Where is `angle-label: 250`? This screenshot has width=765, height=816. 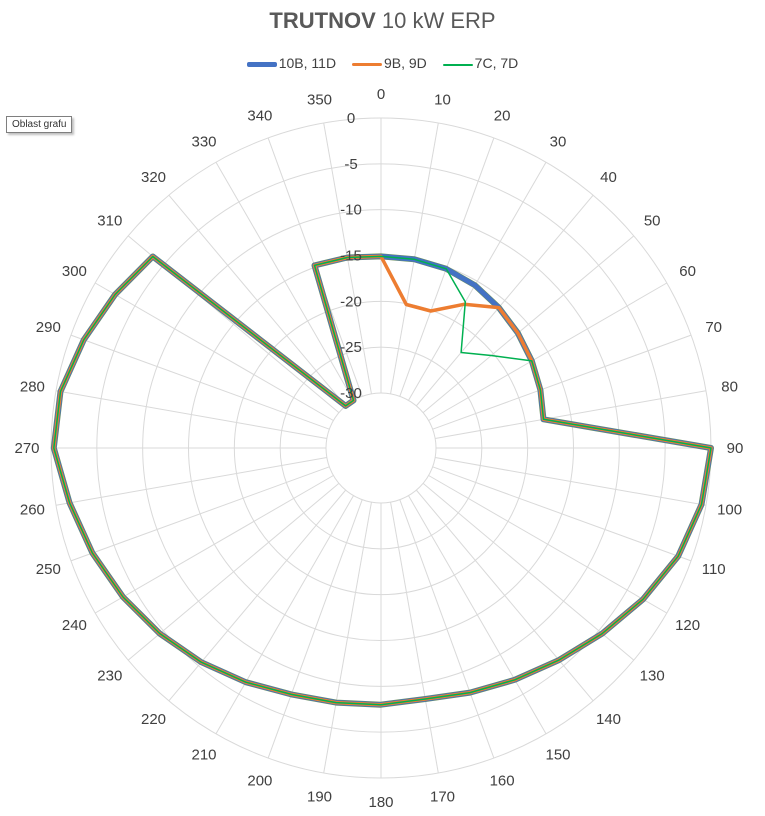
angle-label: 250 is located at coordinates (48, 569).